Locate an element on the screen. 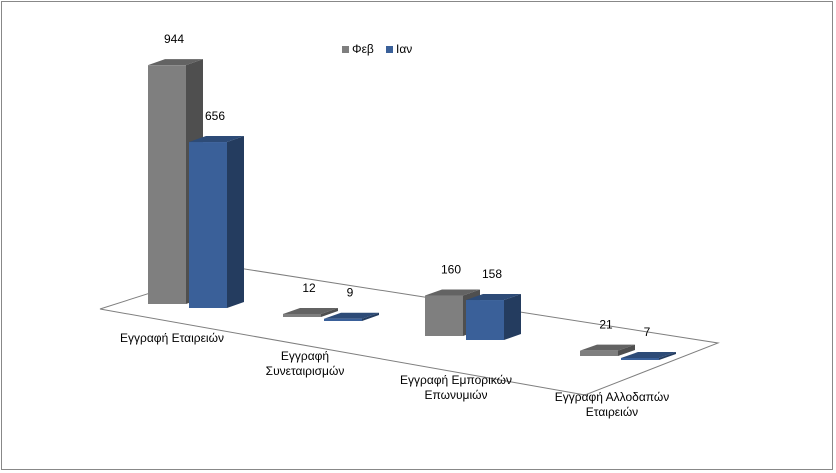 This screenshot has width=836, height=473. bar-Φεβ-3 is located at coordinates (607, 350).